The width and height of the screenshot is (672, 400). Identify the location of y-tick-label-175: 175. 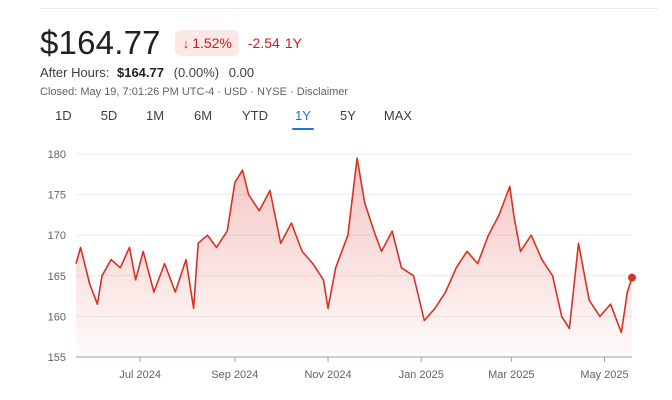
(57, 196).